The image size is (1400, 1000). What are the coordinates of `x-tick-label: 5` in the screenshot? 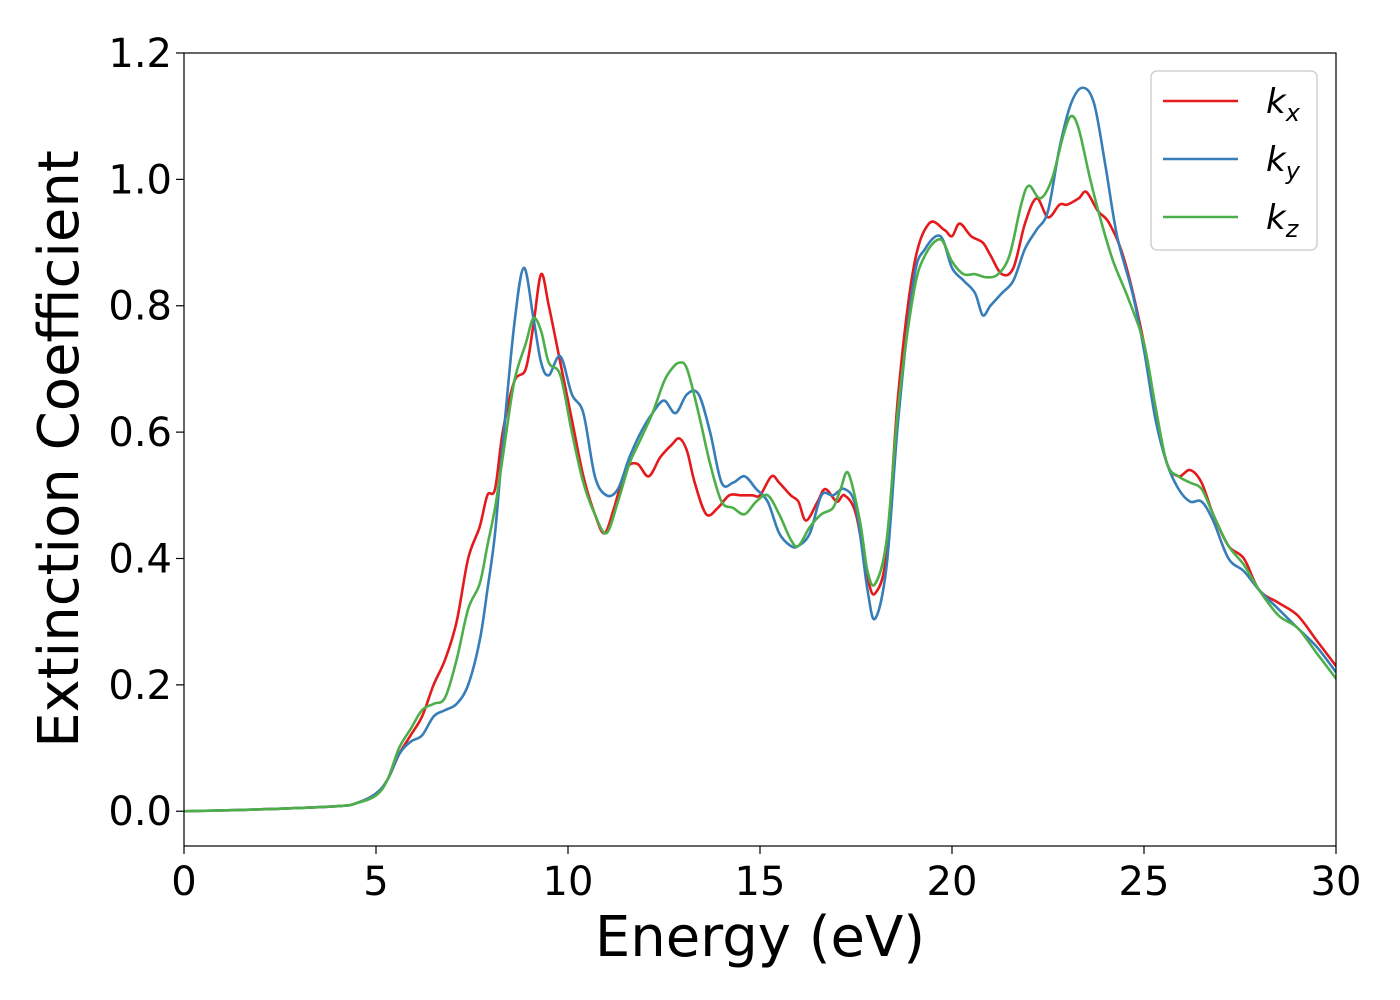 It's located at (375, 882).